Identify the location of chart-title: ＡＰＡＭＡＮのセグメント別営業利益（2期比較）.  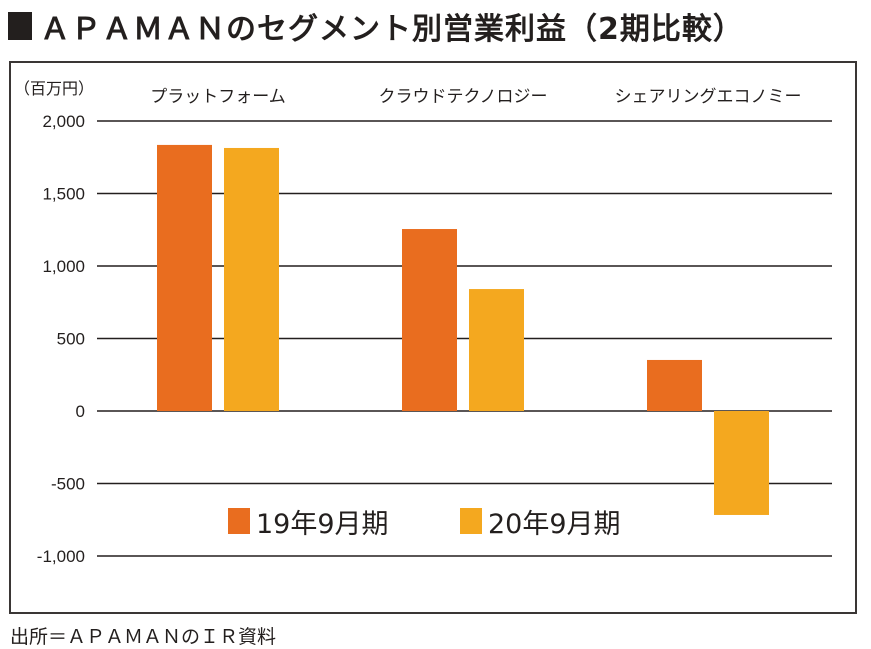
(376, 26).